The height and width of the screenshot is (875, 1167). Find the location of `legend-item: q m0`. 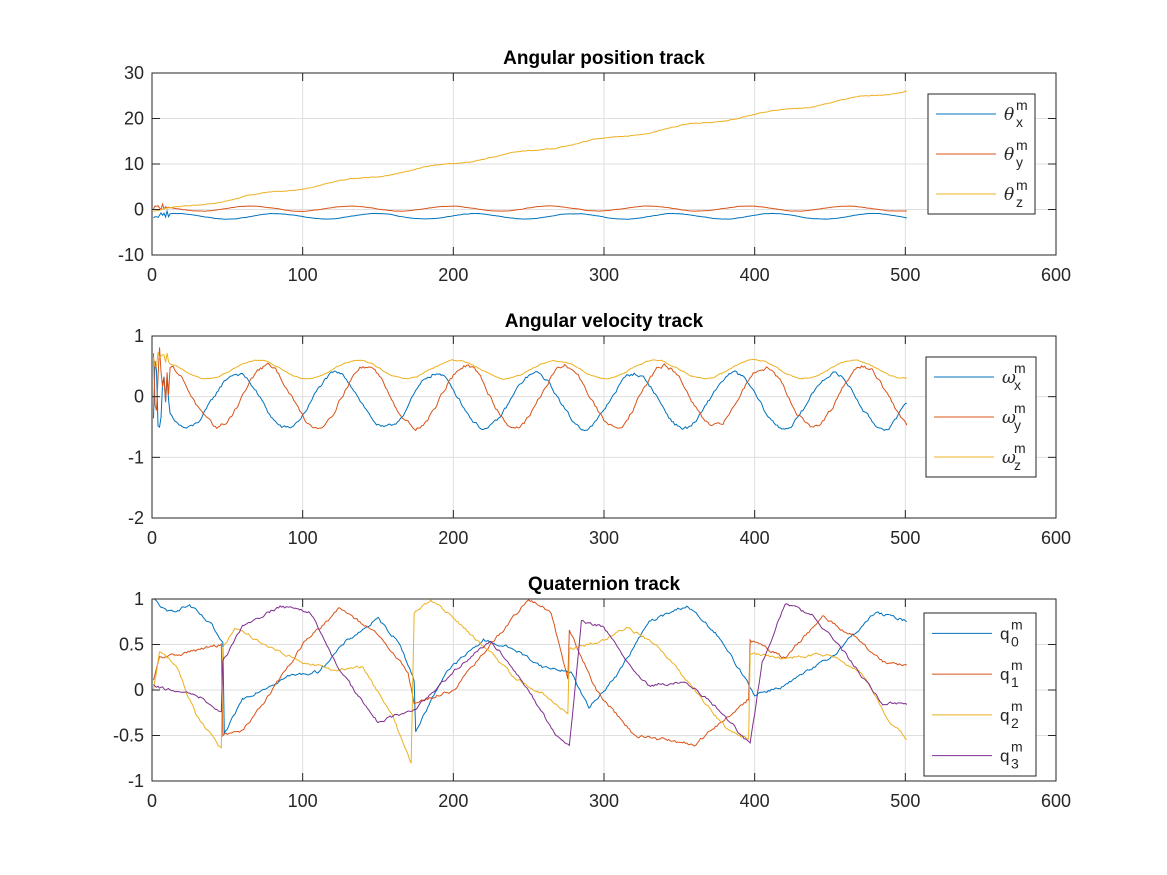

legend-item: q m0 is located at coordinates (977, 632).